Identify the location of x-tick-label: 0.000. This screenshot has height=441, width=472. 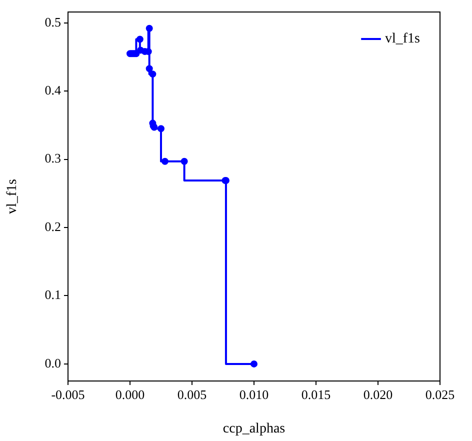
(130, 394).